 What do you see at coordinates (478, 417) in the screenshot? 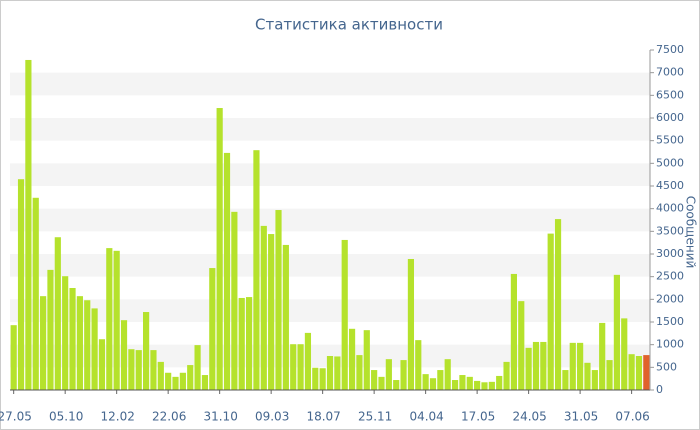
I see `x-tick-label: 17.05` at bounding box center [478, 417].